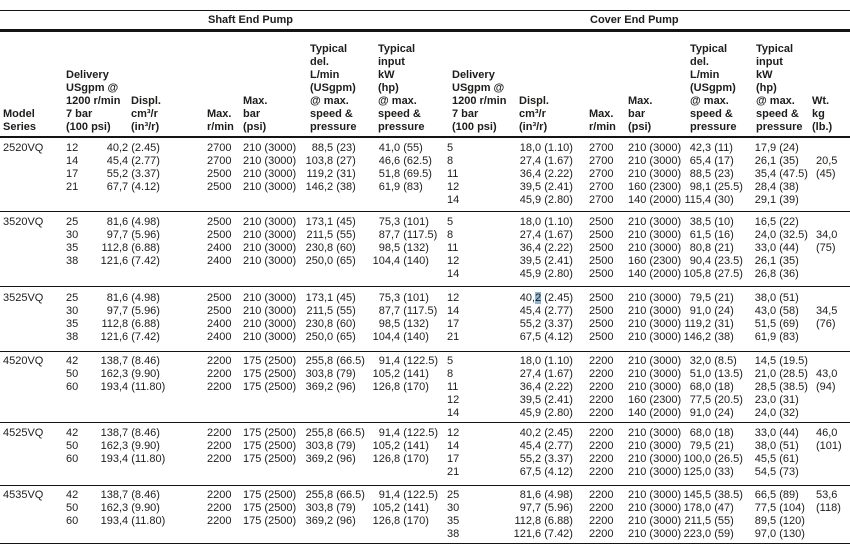  Describe the element at coordinates (546, 274) in the screenshot. I see `cover-displacement-cell: 45,9 (2.80)` at that location.